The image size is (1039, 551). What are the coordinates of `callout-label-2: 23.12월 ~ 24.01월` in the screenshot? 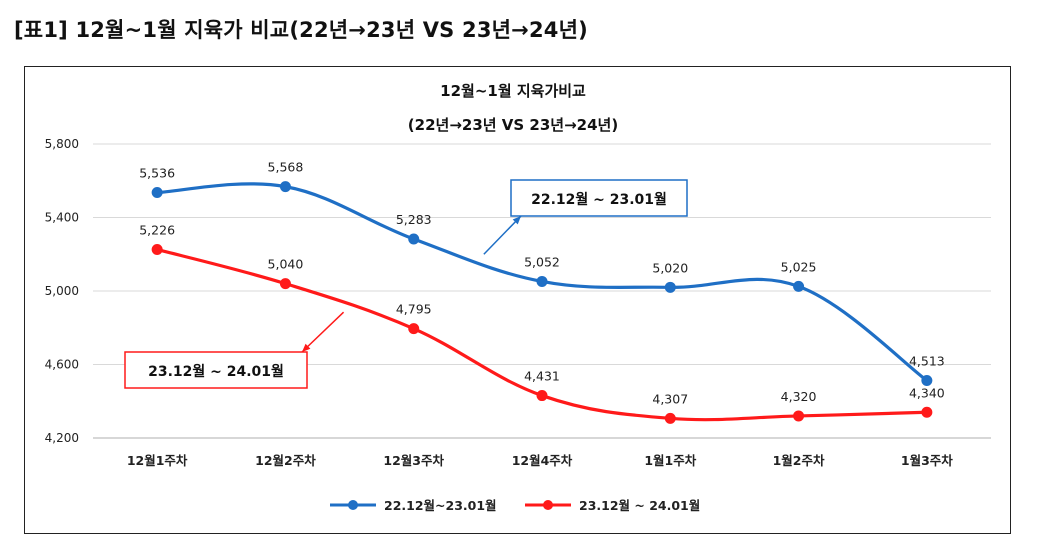 It's located at (216, 371).